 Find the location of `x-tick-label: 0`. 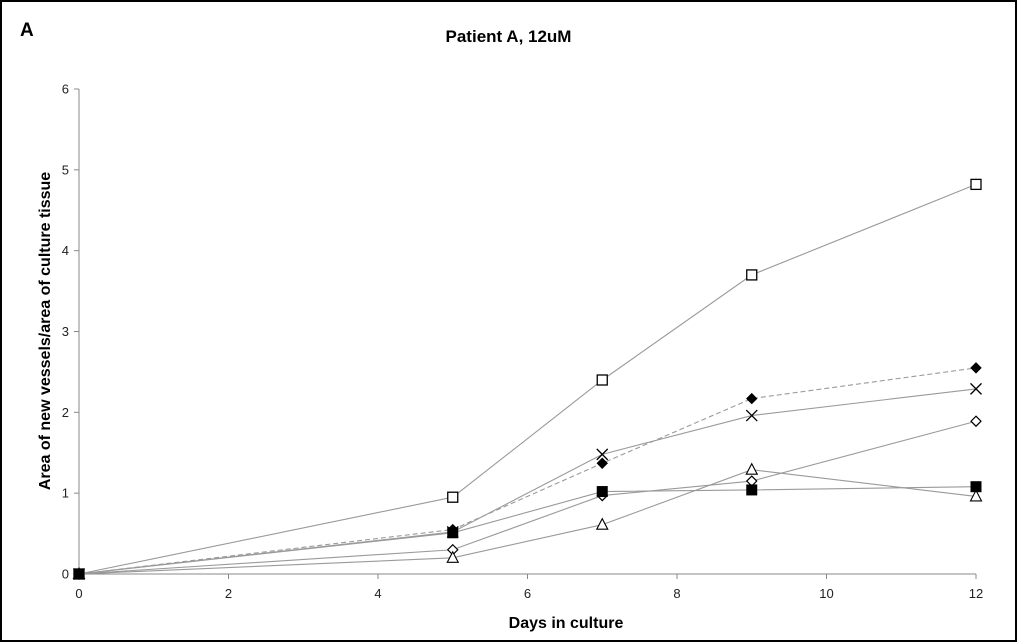

x-tick-label: 0 is located at coordinates (78, 593).